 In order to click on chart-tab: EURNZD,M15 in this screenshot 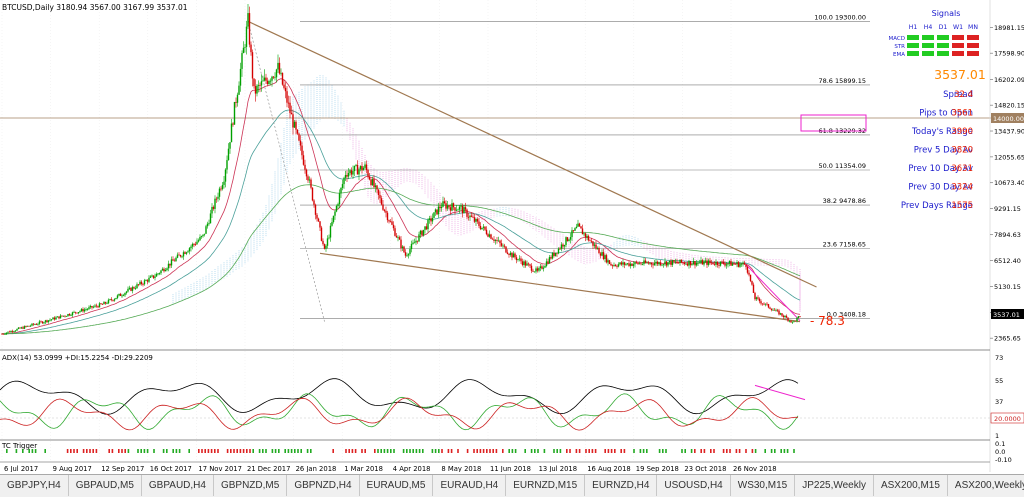, I will do `click(546, 485)`.